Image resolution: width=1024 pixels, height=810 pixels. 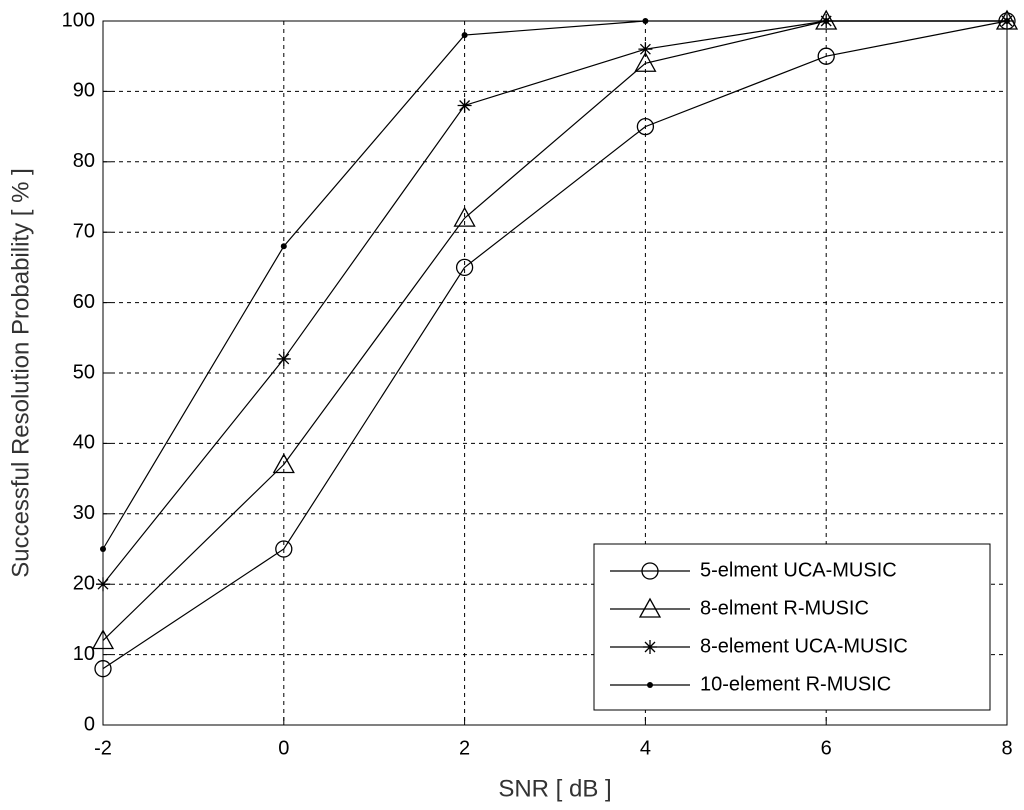 What do you see at coordinates (645, 748) in the screenshot?
I see `x-tick-label: 4` at bounding box center [645, 748].